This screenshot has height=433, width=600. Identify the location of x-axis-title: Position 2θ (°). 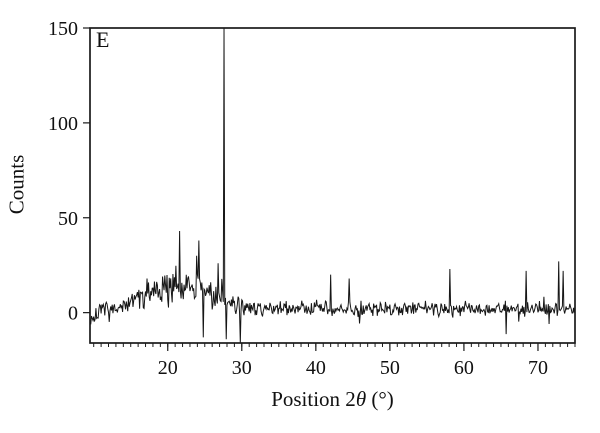
(332, 399).